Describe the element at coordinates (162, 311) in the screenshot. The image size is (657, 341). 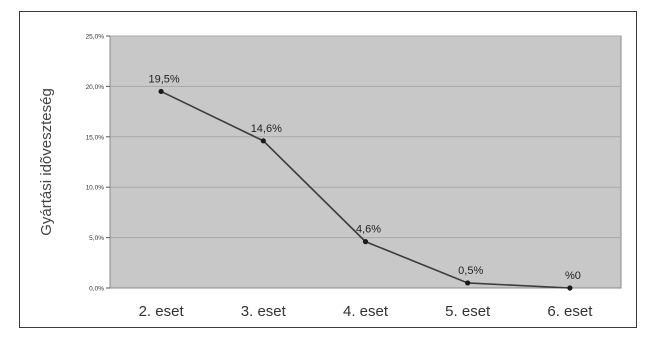
I see `x-tick-label: 2. eset` at that location.